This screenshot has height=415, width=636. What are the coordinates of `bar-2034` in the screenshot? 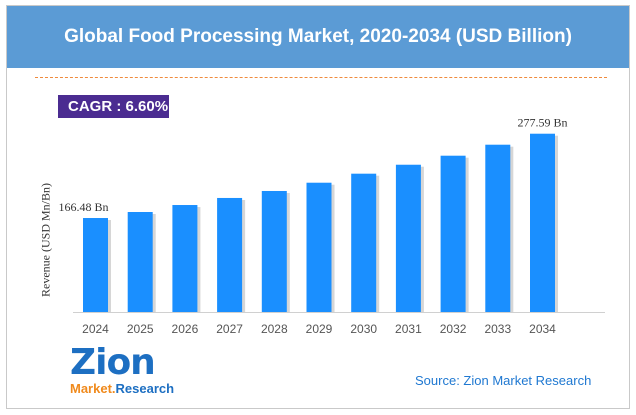 It's located at (542, 222).